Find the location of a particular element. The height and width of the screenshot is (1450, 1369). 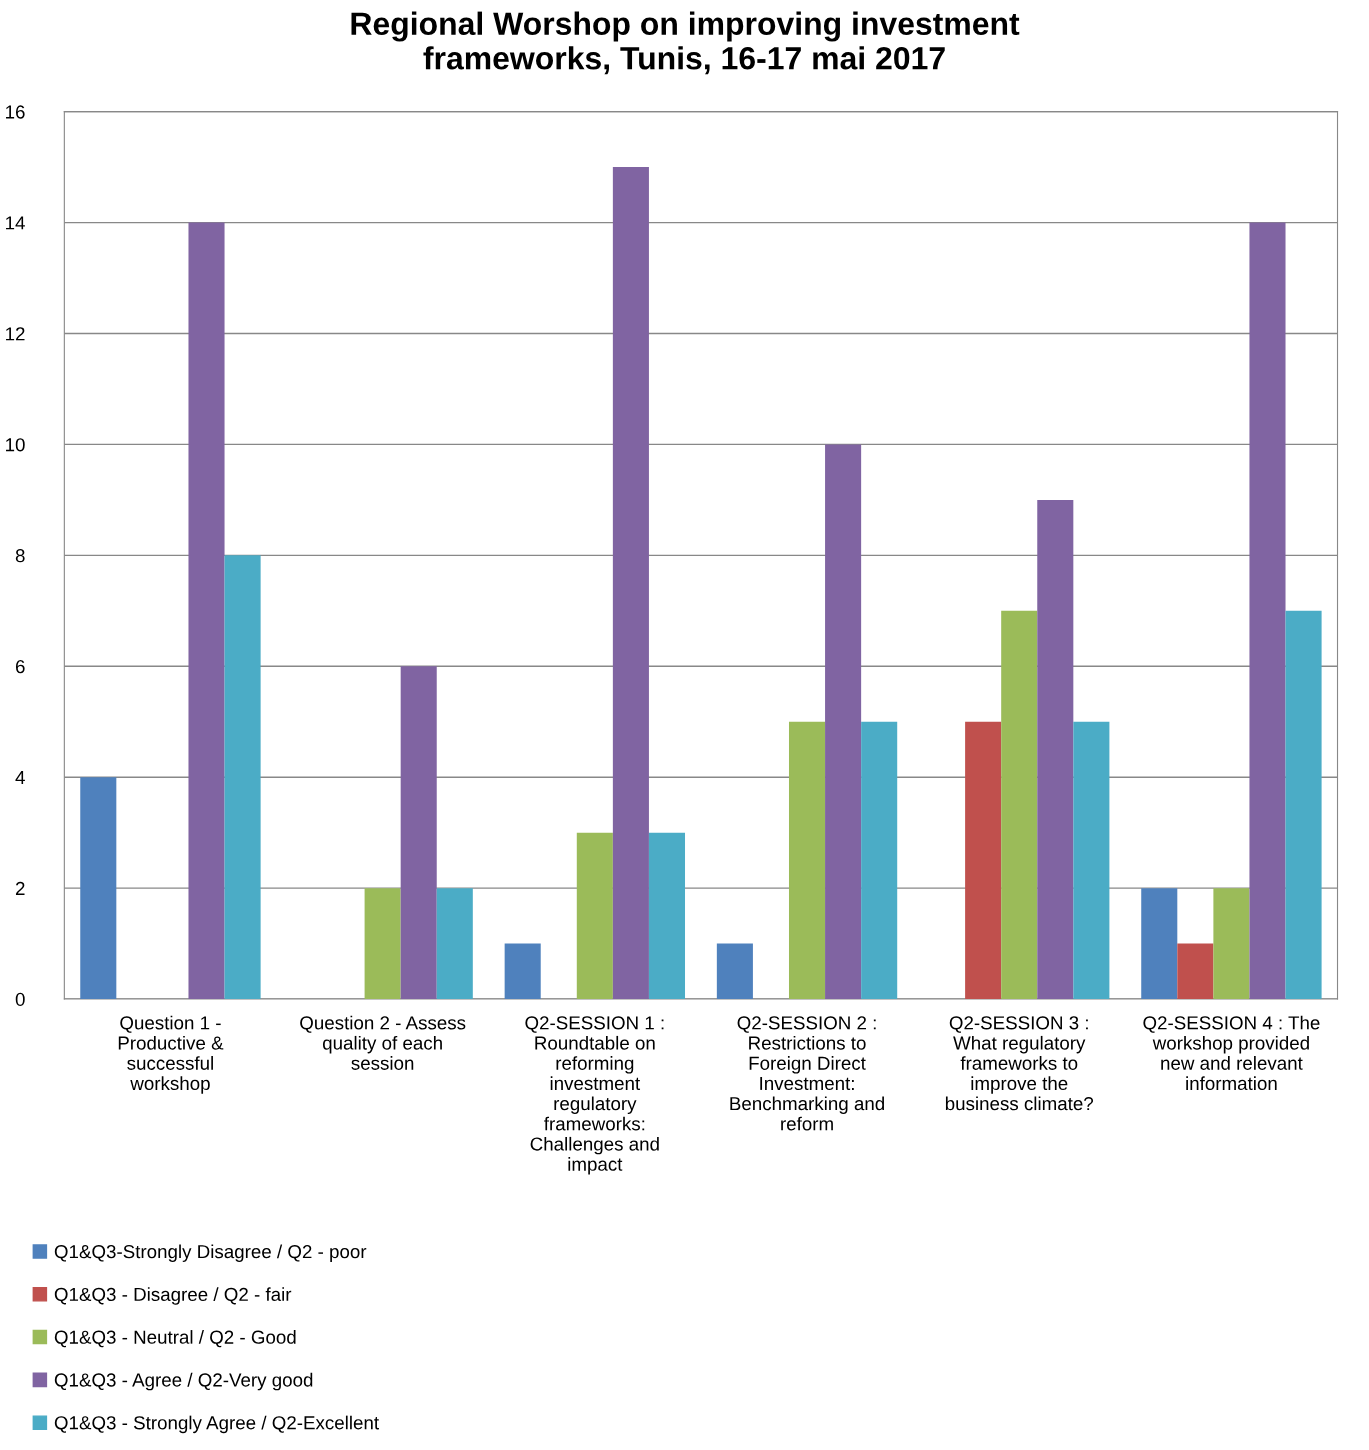

x-tick-label: Q2-SESSION 4 : The workshop provided new and relevant information is located at coordinates (1231, 1053).